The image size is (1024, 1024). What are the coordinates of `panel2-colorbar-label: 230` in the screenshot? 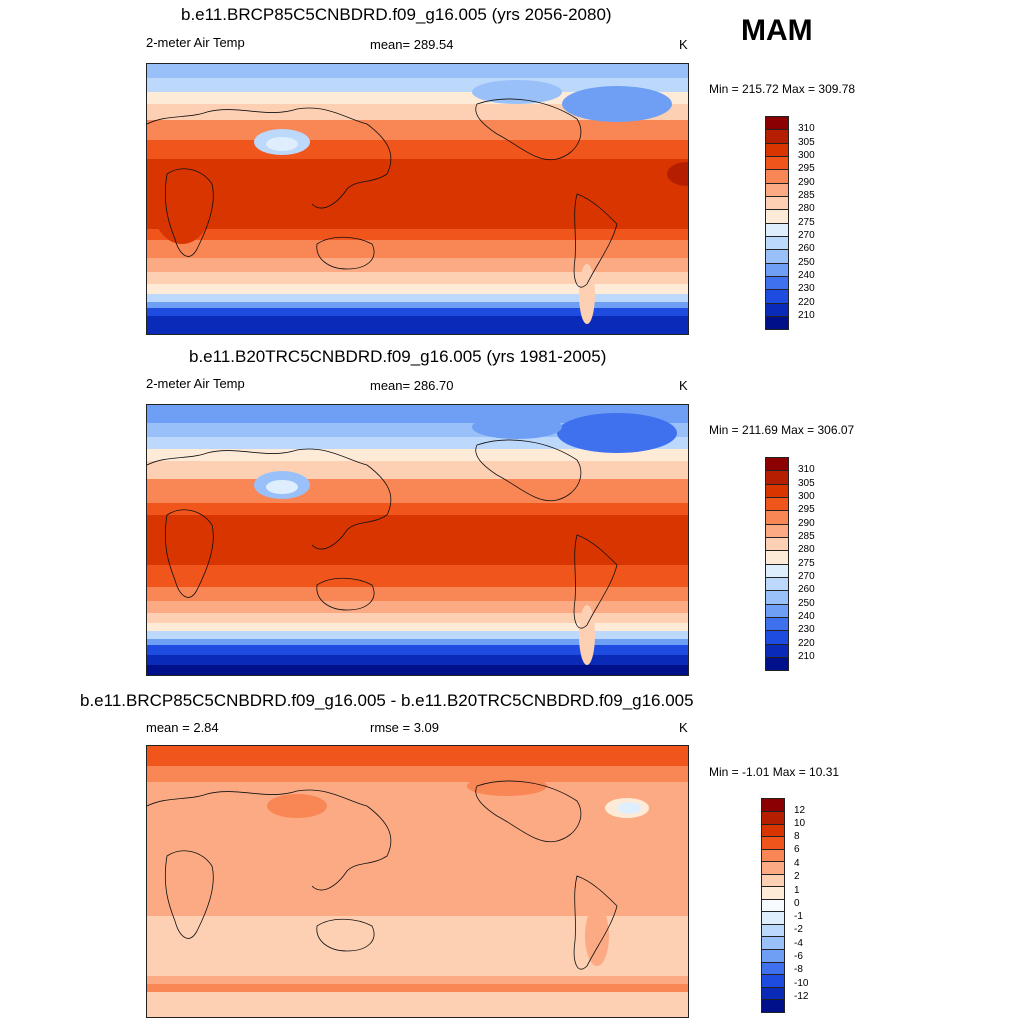 It's located at (806, 629).